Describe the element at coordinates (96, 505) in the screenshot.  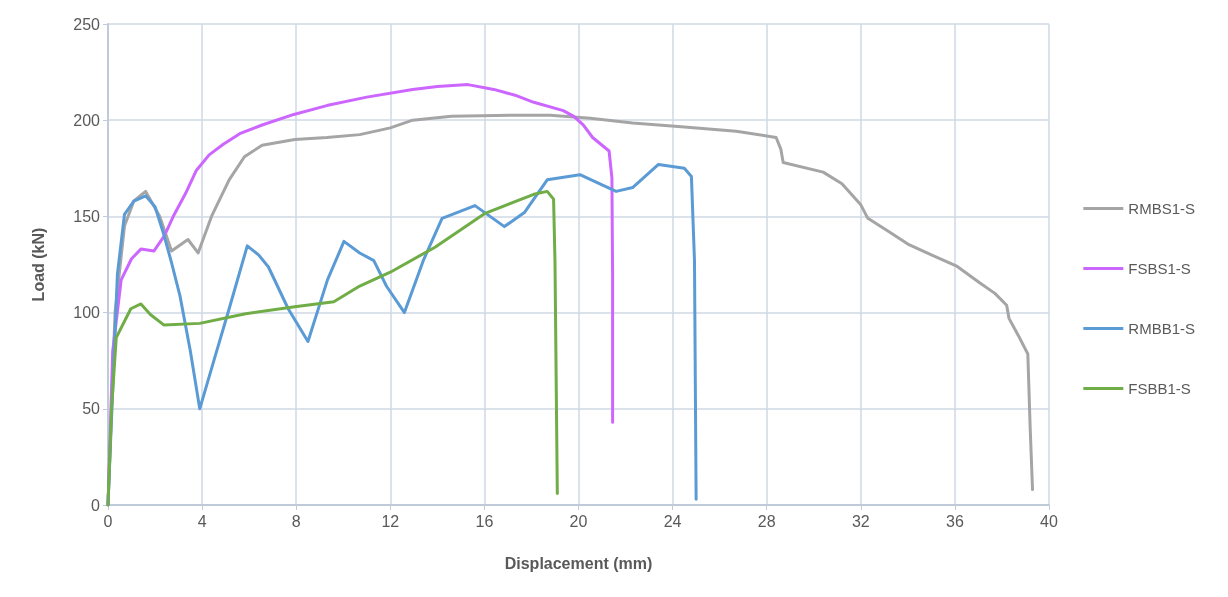
I see `y-tick-label: 0` at that location.